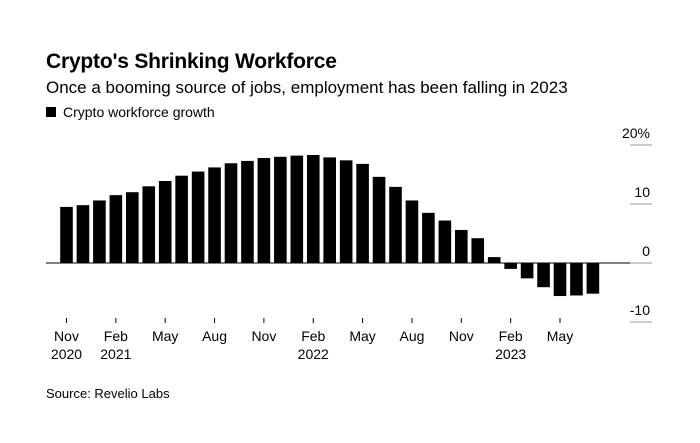 The width and height of the screenshot is (700, 443). I want to click on x-tick-label: 2021, so click(115, 354).